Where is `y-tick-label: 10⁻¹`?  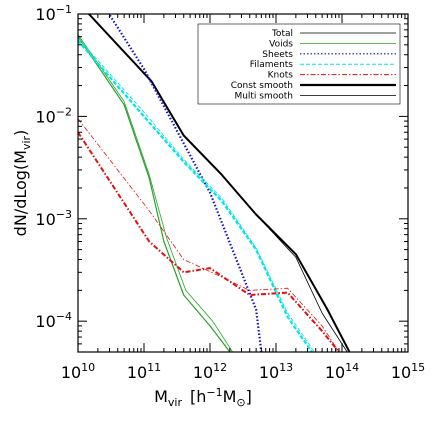
y-tick-label: 10⁻¹ is located at coordinates (53, 13).